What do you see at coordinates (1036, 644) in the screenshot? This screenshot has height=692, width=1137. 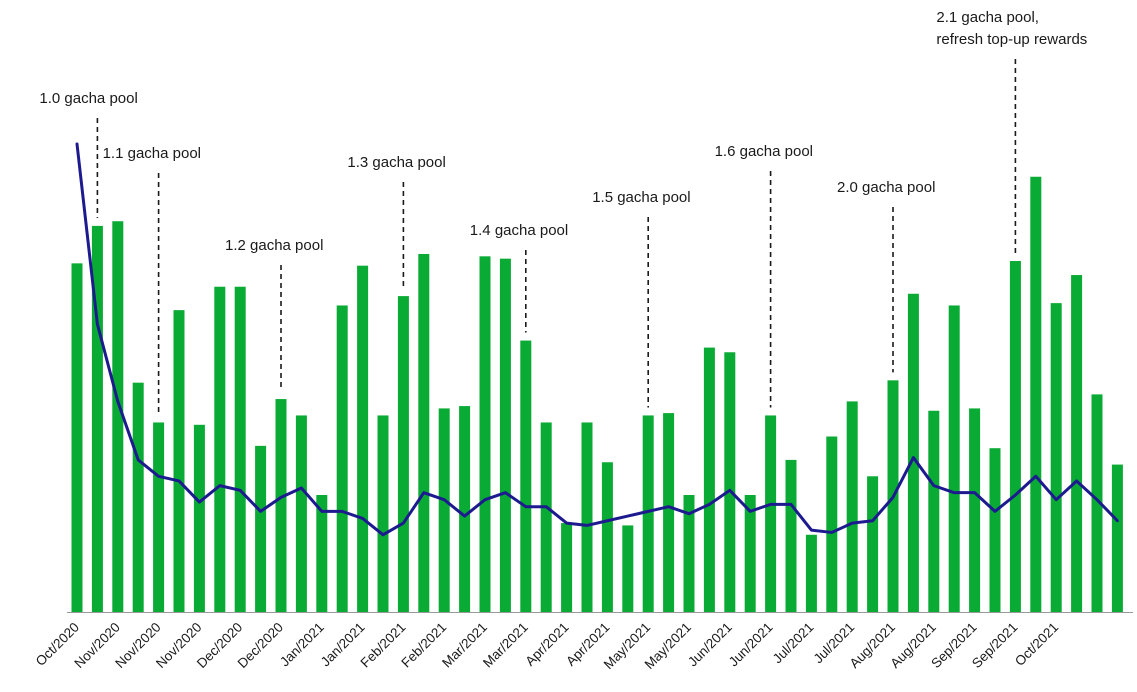 I see `x-tick-label: Oct/2021` at bounding box center [1036, 644].